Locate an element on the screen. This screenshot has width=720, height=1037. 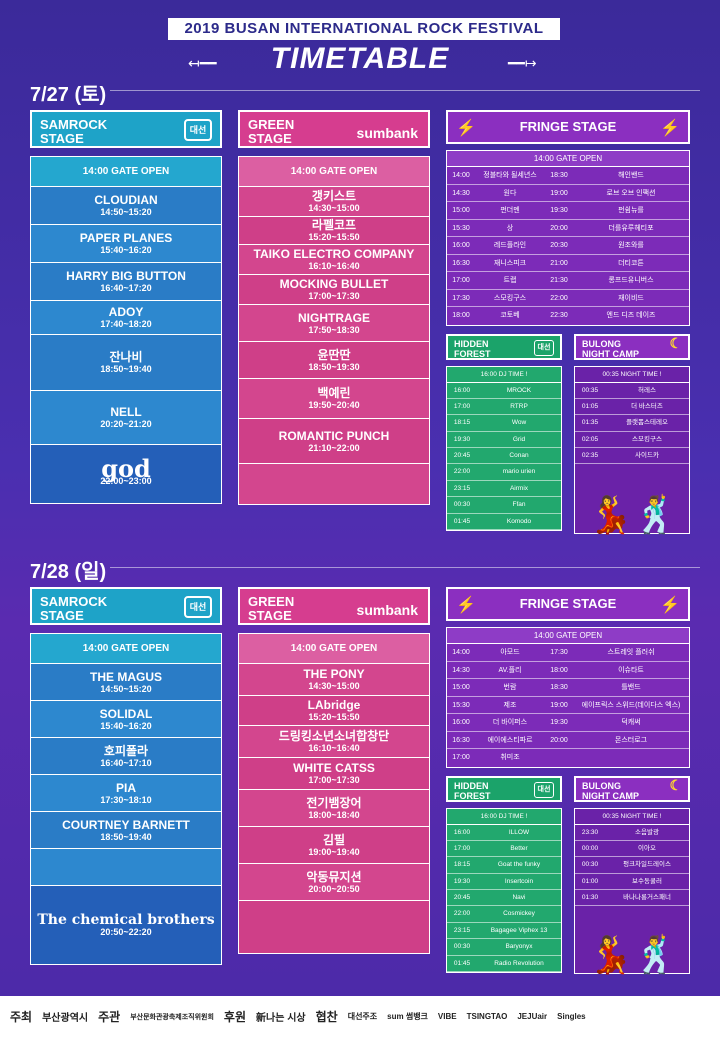
act-name: 사이드카 is located at coordinates (647, 456).